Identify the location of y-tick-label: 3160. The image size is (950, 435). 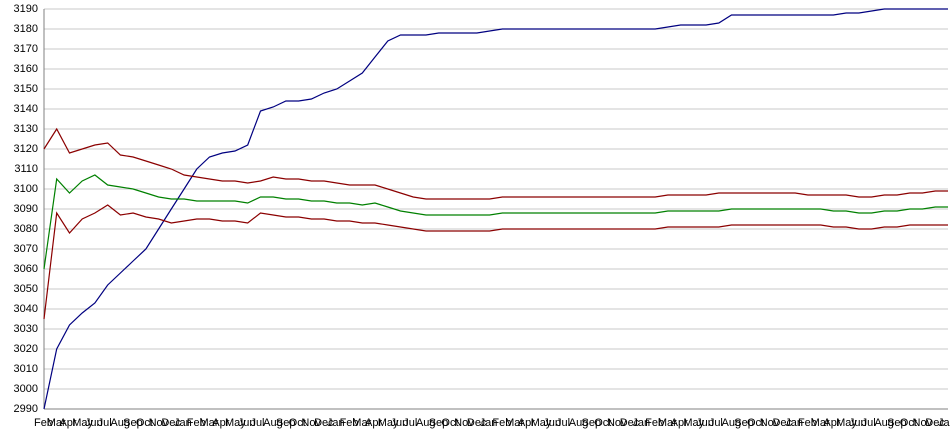
(26, 69).